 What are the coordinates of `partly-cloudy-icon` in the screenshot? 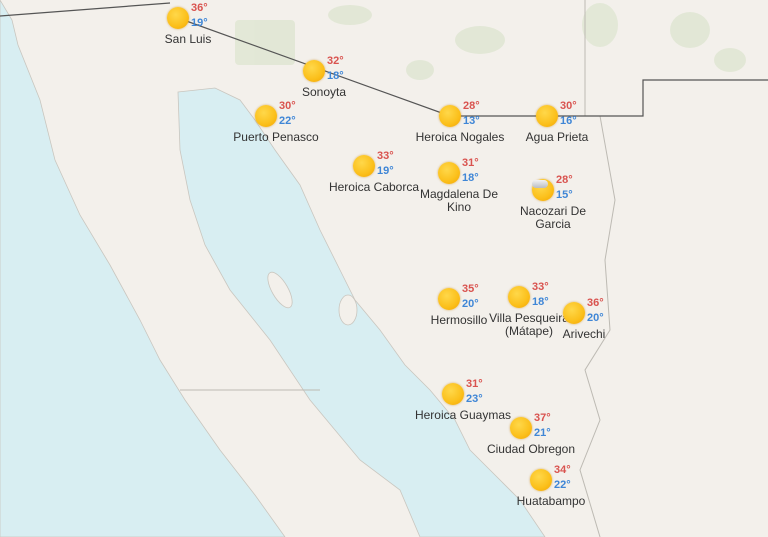 It's located at (543, 190).